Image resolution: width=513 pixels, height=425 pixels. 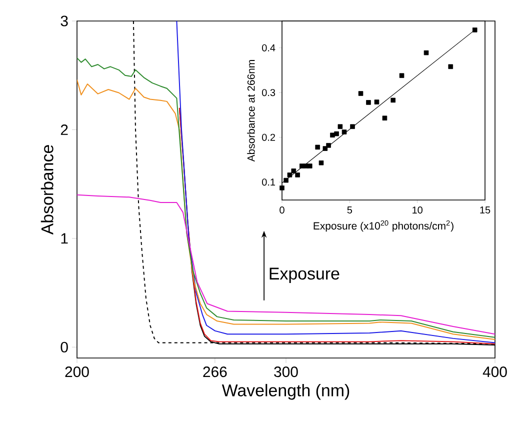 What do you see at coordinates (64, 21) in the screenshot?
I see `y-tick-label: 3` at bounding box center [64, 21].